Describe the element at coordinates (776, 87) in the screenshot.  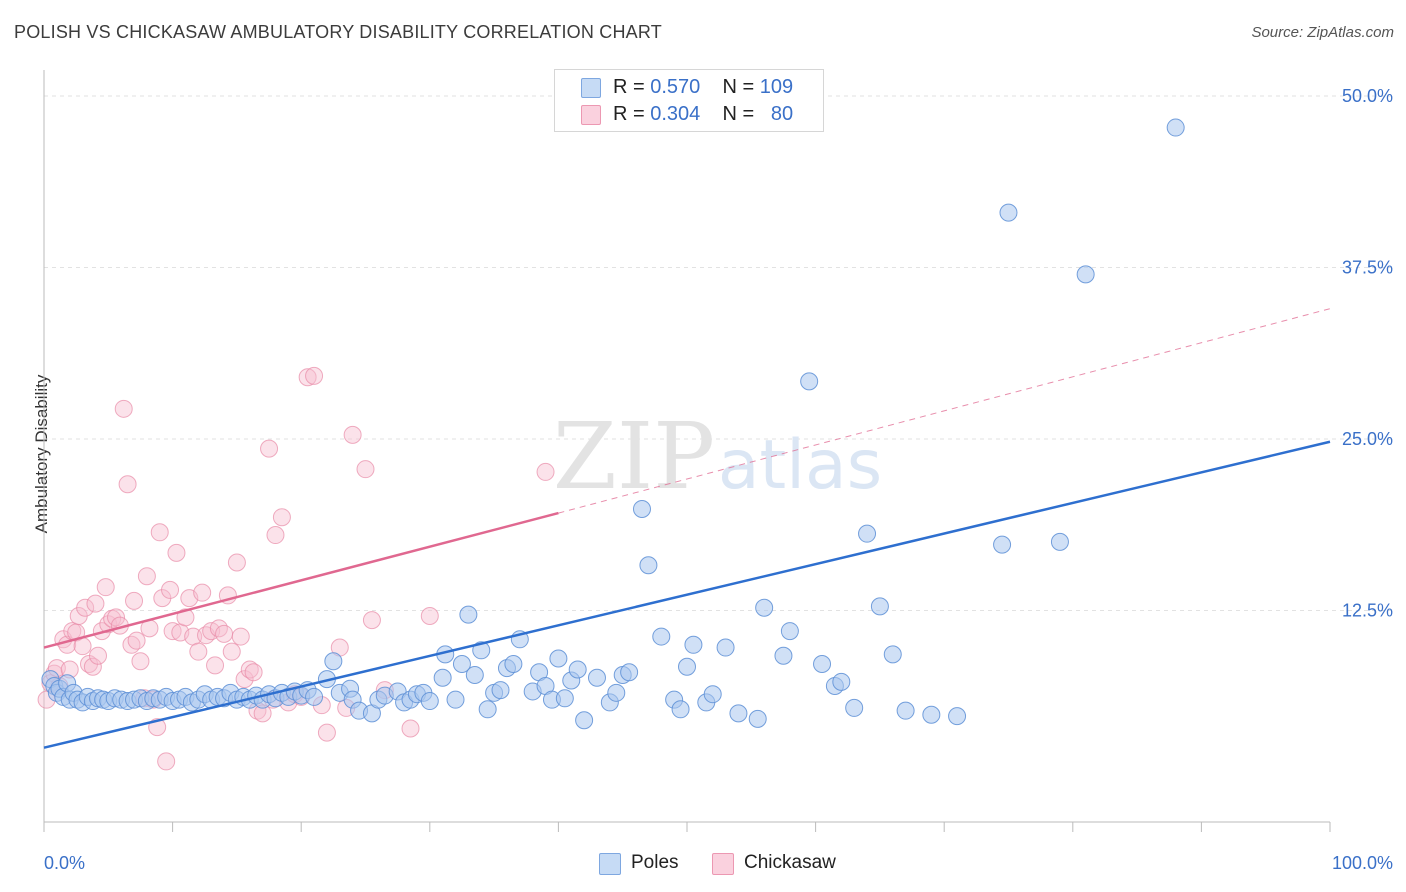
I see `legend-n-value-poles: 109` at that location.